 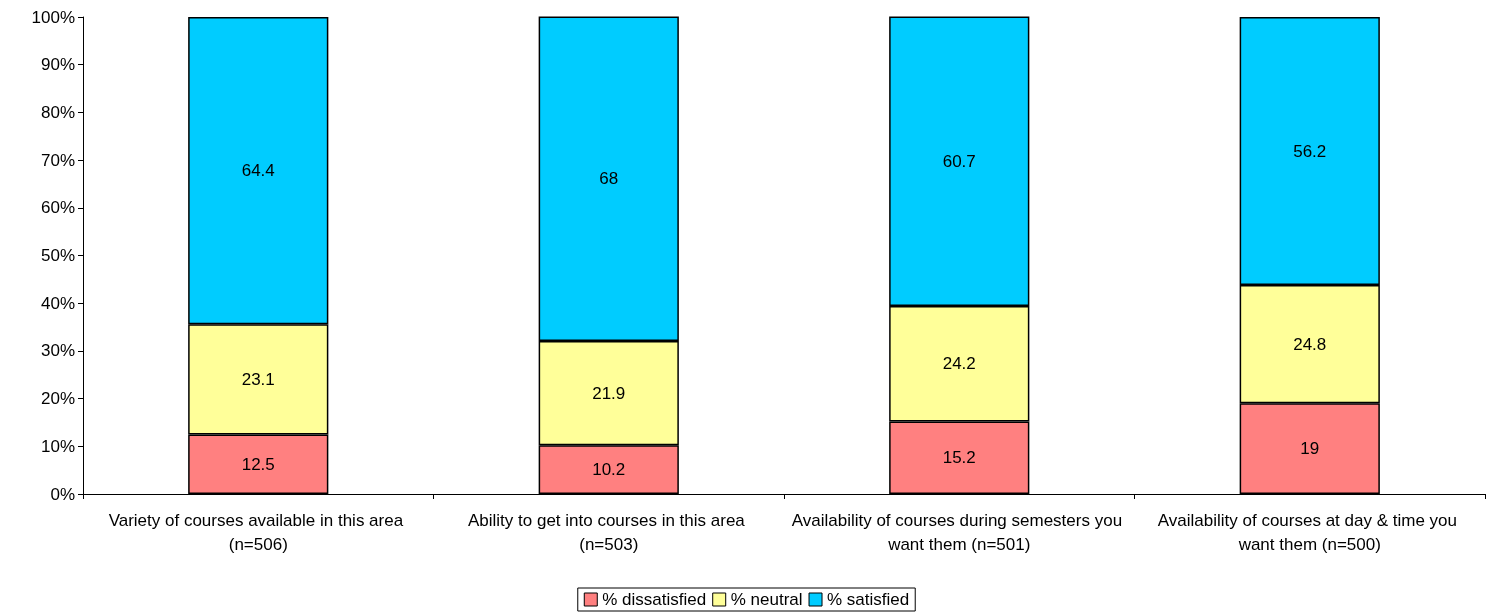 I want to click on y-tick-label: 0%, so click(x=62, y=494).